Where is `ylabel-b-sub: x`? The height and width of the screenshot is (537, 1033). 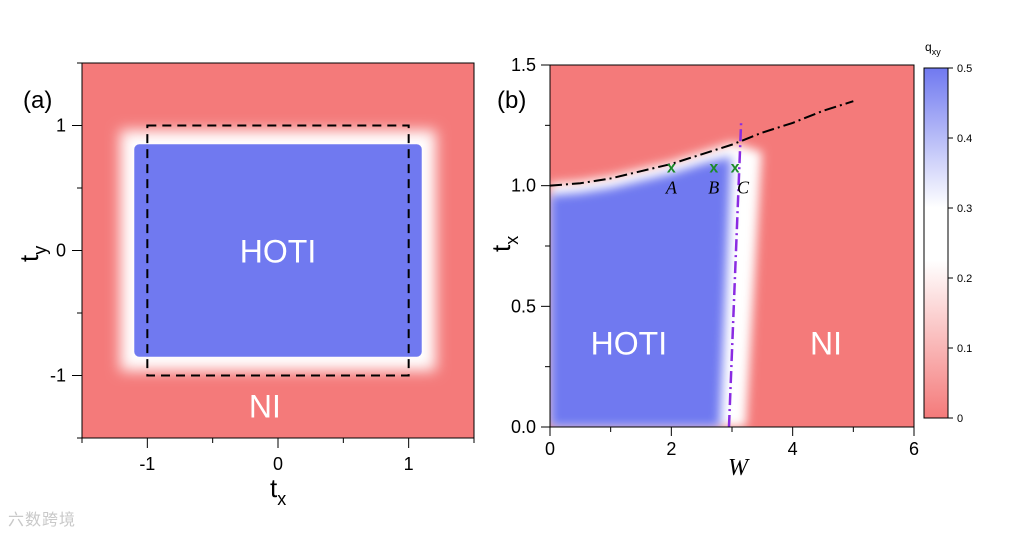
ylabel-b-sub: x is located at coordinates (512, 240).